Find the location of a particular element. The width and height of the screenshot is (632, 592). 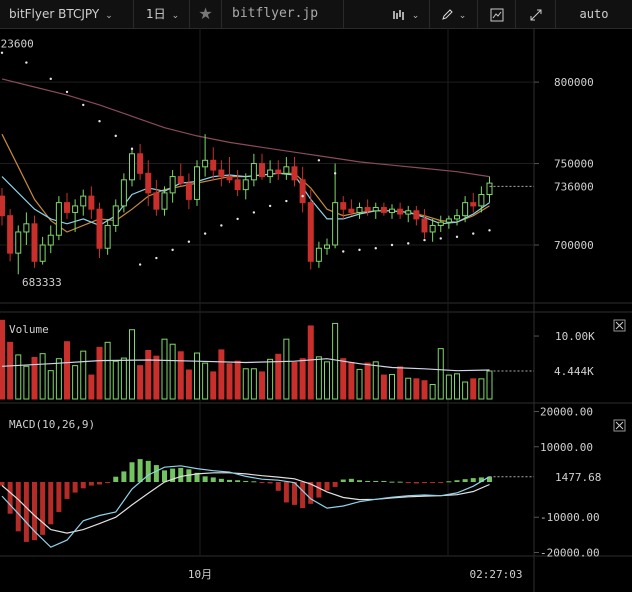

draw-button: ⌄ is located at coordinates (454, 14).